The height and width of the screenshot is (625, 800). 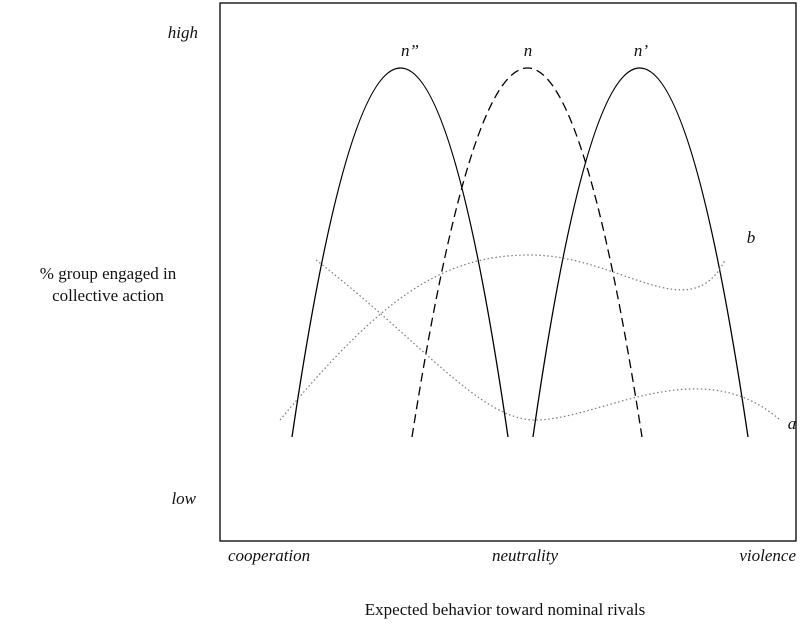 What do you see at coordinates (505, 609) in the screenshot?
I see `x-axis-title: Expected behavior toward nominal rivals` at bounding box center [505, 609].